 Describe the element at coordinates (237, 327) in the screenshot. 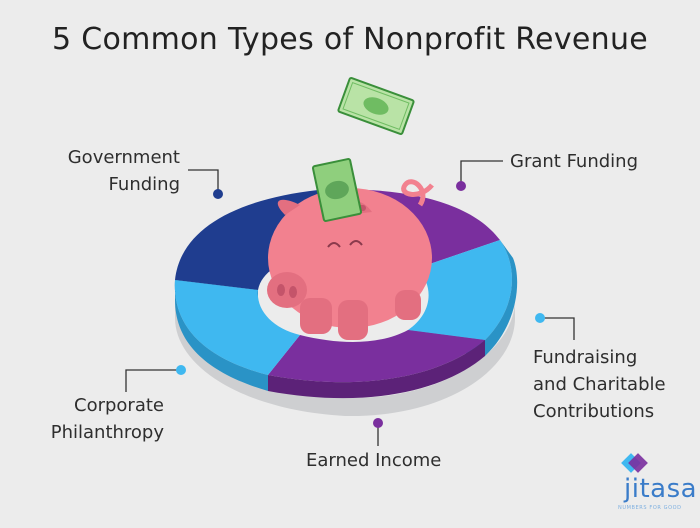

I see `segment-corporate` at that location.